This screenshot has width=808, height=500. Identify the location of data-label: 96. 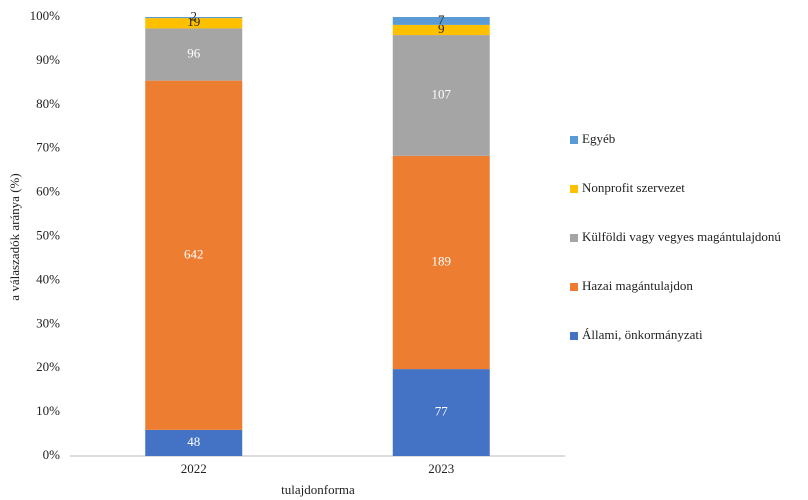
(194, 53).